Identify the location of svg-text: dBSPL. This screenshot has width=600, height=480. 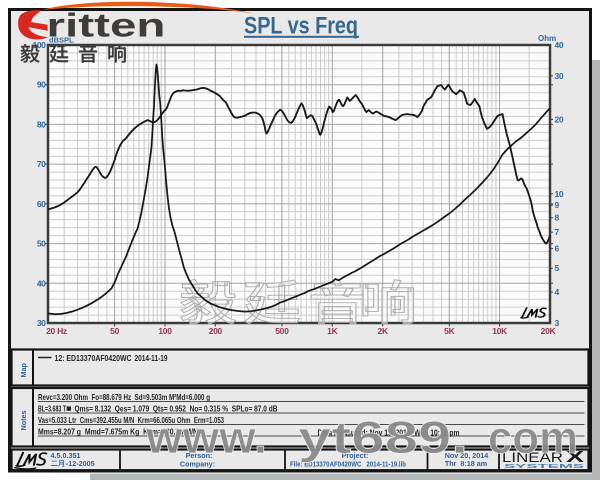
(61, 40).